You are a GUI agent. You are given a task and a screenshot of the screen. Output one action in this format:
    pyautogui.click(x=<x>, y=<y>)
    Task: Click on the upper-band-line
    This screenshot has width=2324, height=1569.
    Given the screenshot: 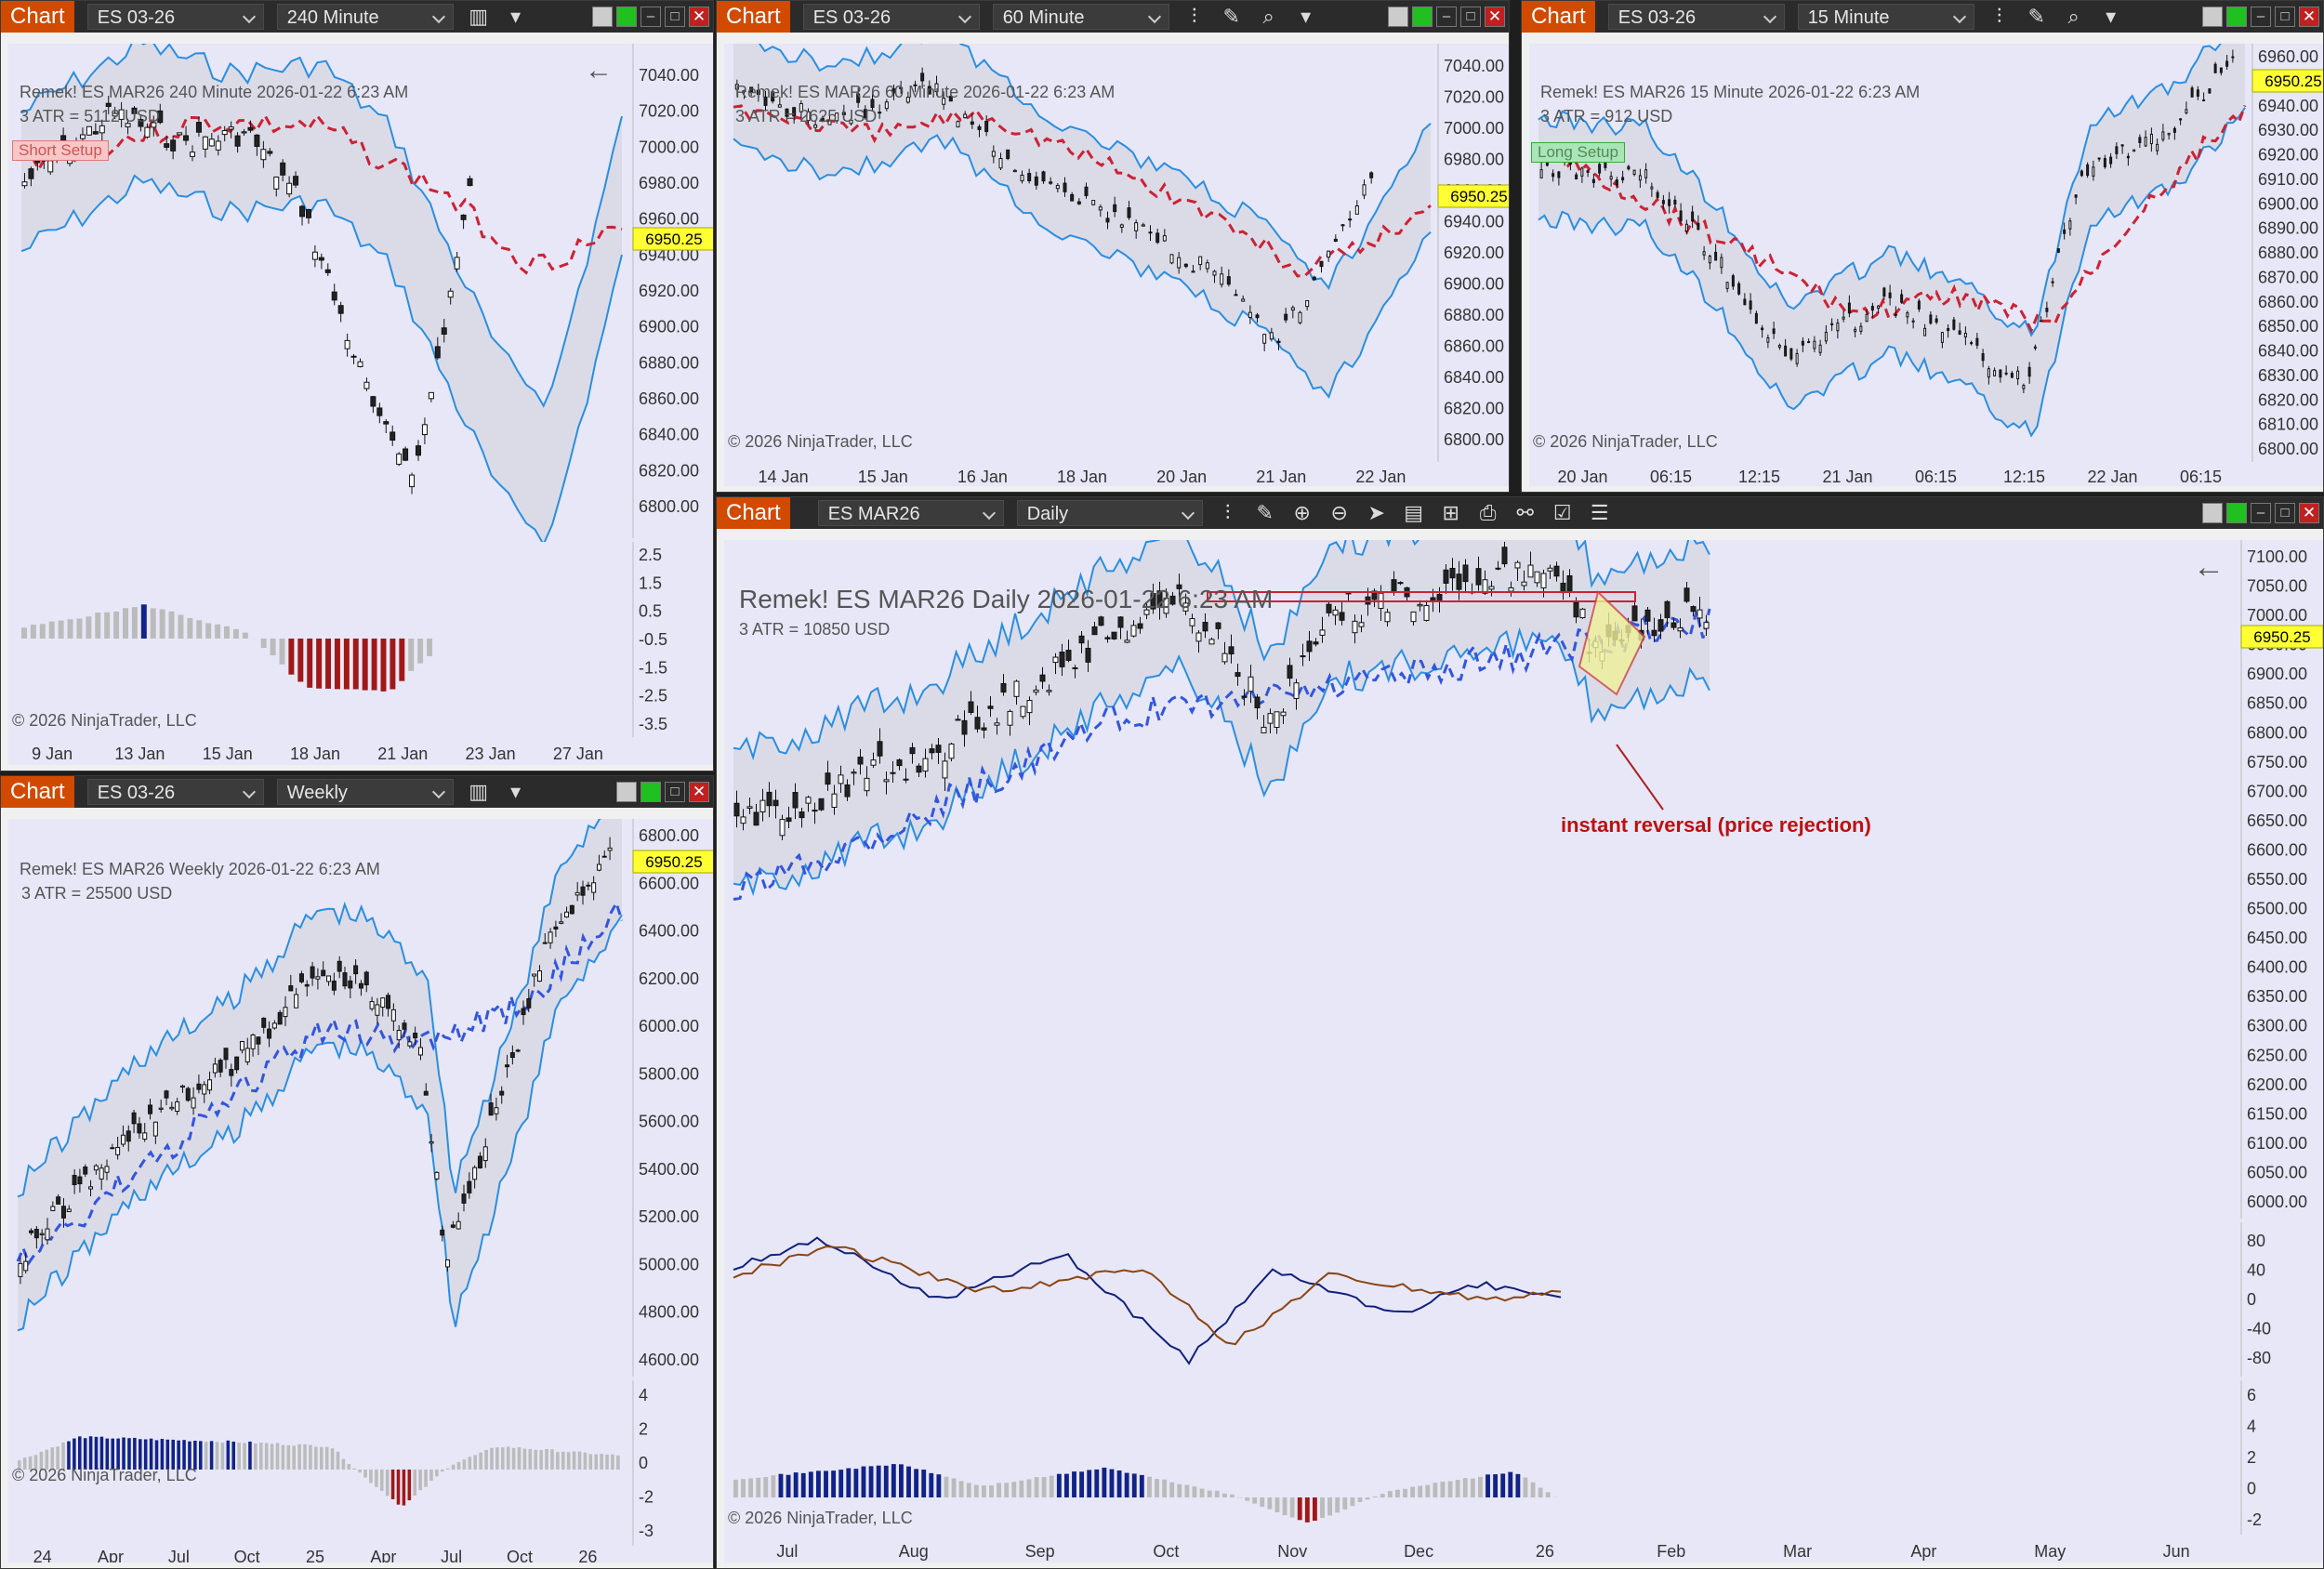 What is the action you would take?
    pyautogui.click(x=1221, y=650)
    